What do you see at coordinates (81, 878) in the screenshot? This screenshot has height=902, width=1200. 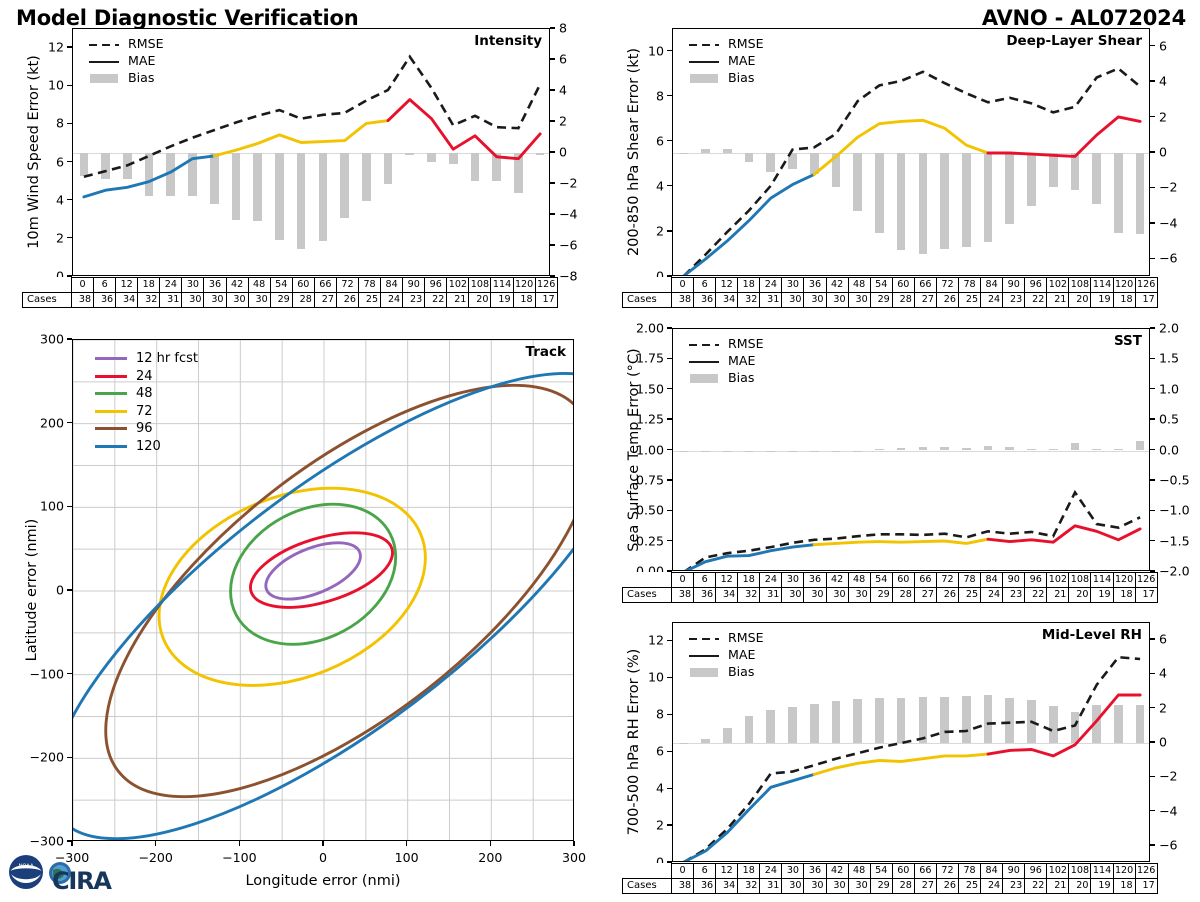 I see `cira-wordmark-icon: CIRA` at bounding box center [81, 878].